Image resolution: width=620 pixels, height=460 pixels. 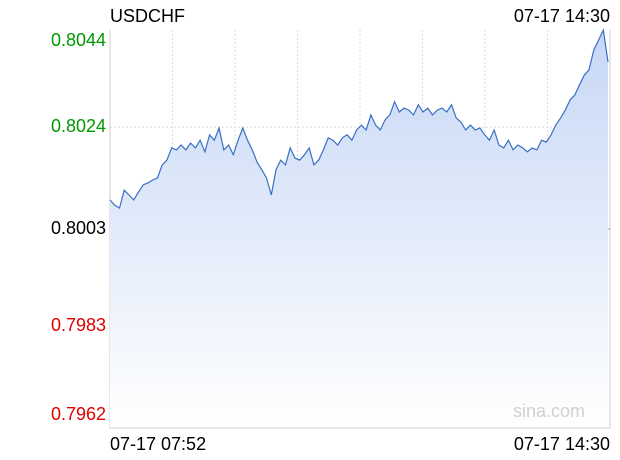 What do you see at coordinates (562, 444) in the screenshot?
I see `x-tick-label: 07-17 14:30` at bounding box center [562, 444].